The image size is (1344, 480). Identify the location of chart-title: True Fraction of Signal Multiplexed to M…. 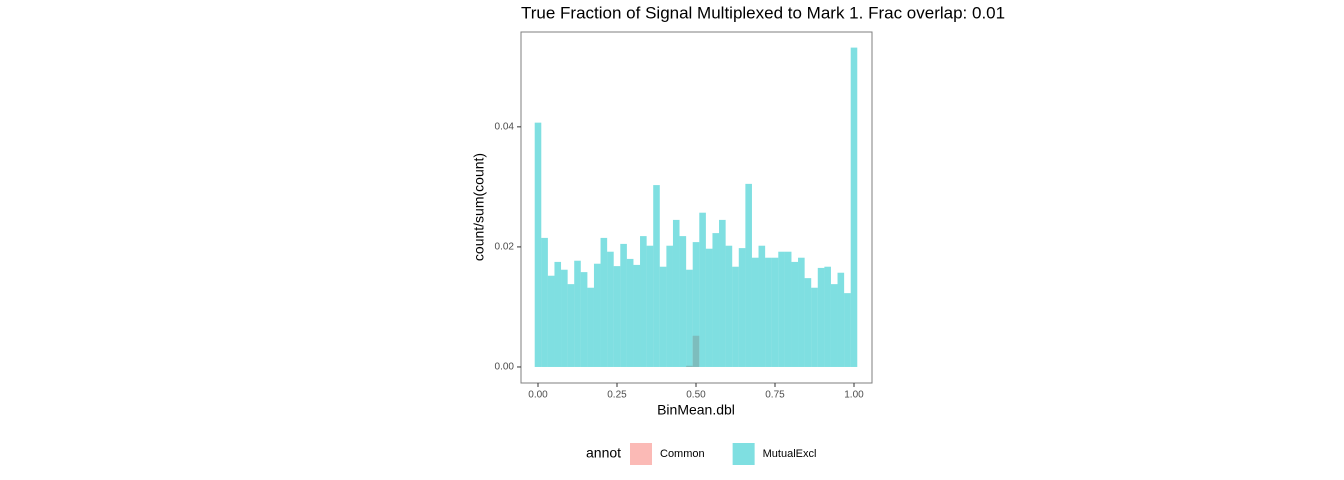
(763, 12).